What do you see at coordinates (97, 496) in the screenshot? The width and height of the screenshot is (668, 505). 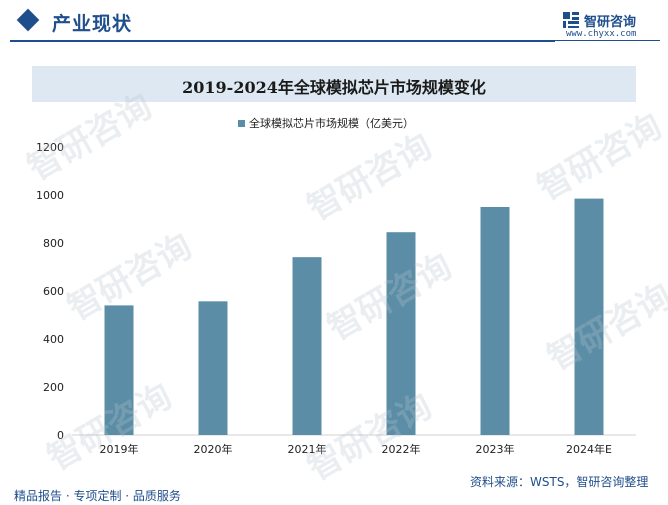 I see `footer-tagline: 精品报告 · 专项定制 · 品质服务` at bounding box center [97, 496].